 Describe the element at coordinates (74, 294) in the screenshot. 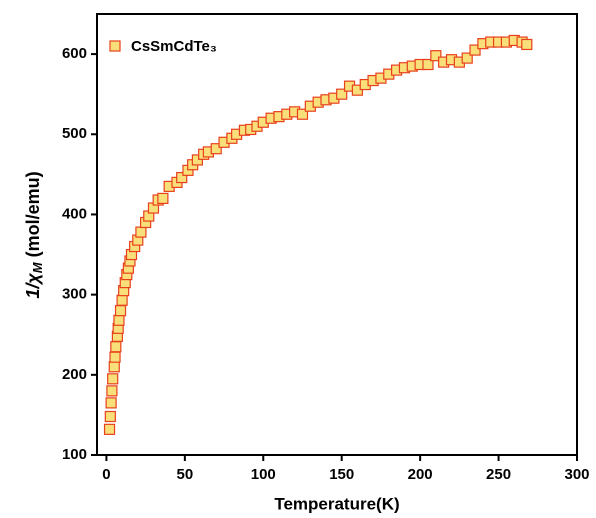

I see `y-tick-label: 300` at that location.